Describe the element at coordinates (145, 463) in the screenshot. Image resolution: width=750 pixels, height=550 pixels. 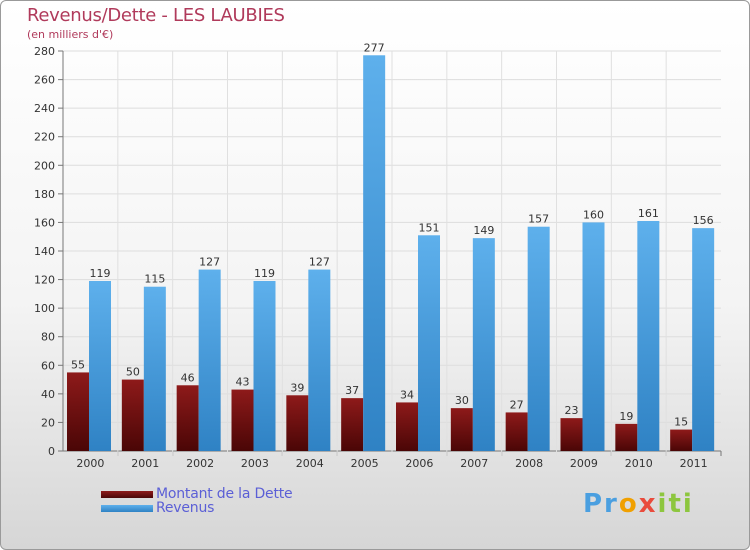
I see `x-tick-label: 2001` at that location.